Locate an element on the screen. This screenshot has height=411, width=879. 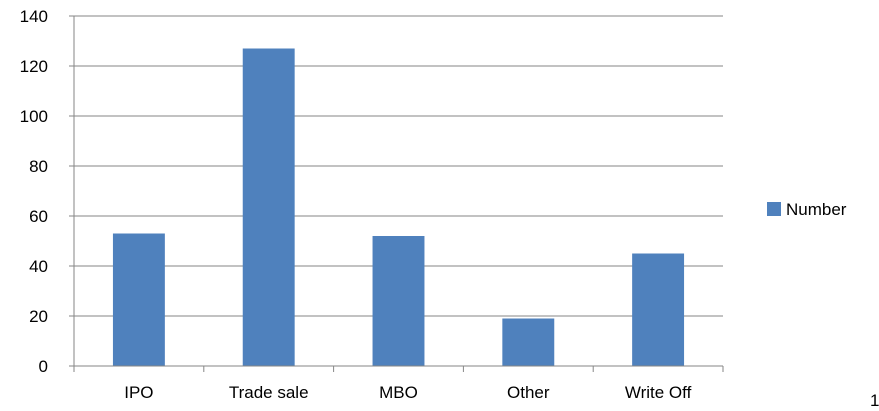
y-tick-label: 120 is located at coordinates (34, 66).